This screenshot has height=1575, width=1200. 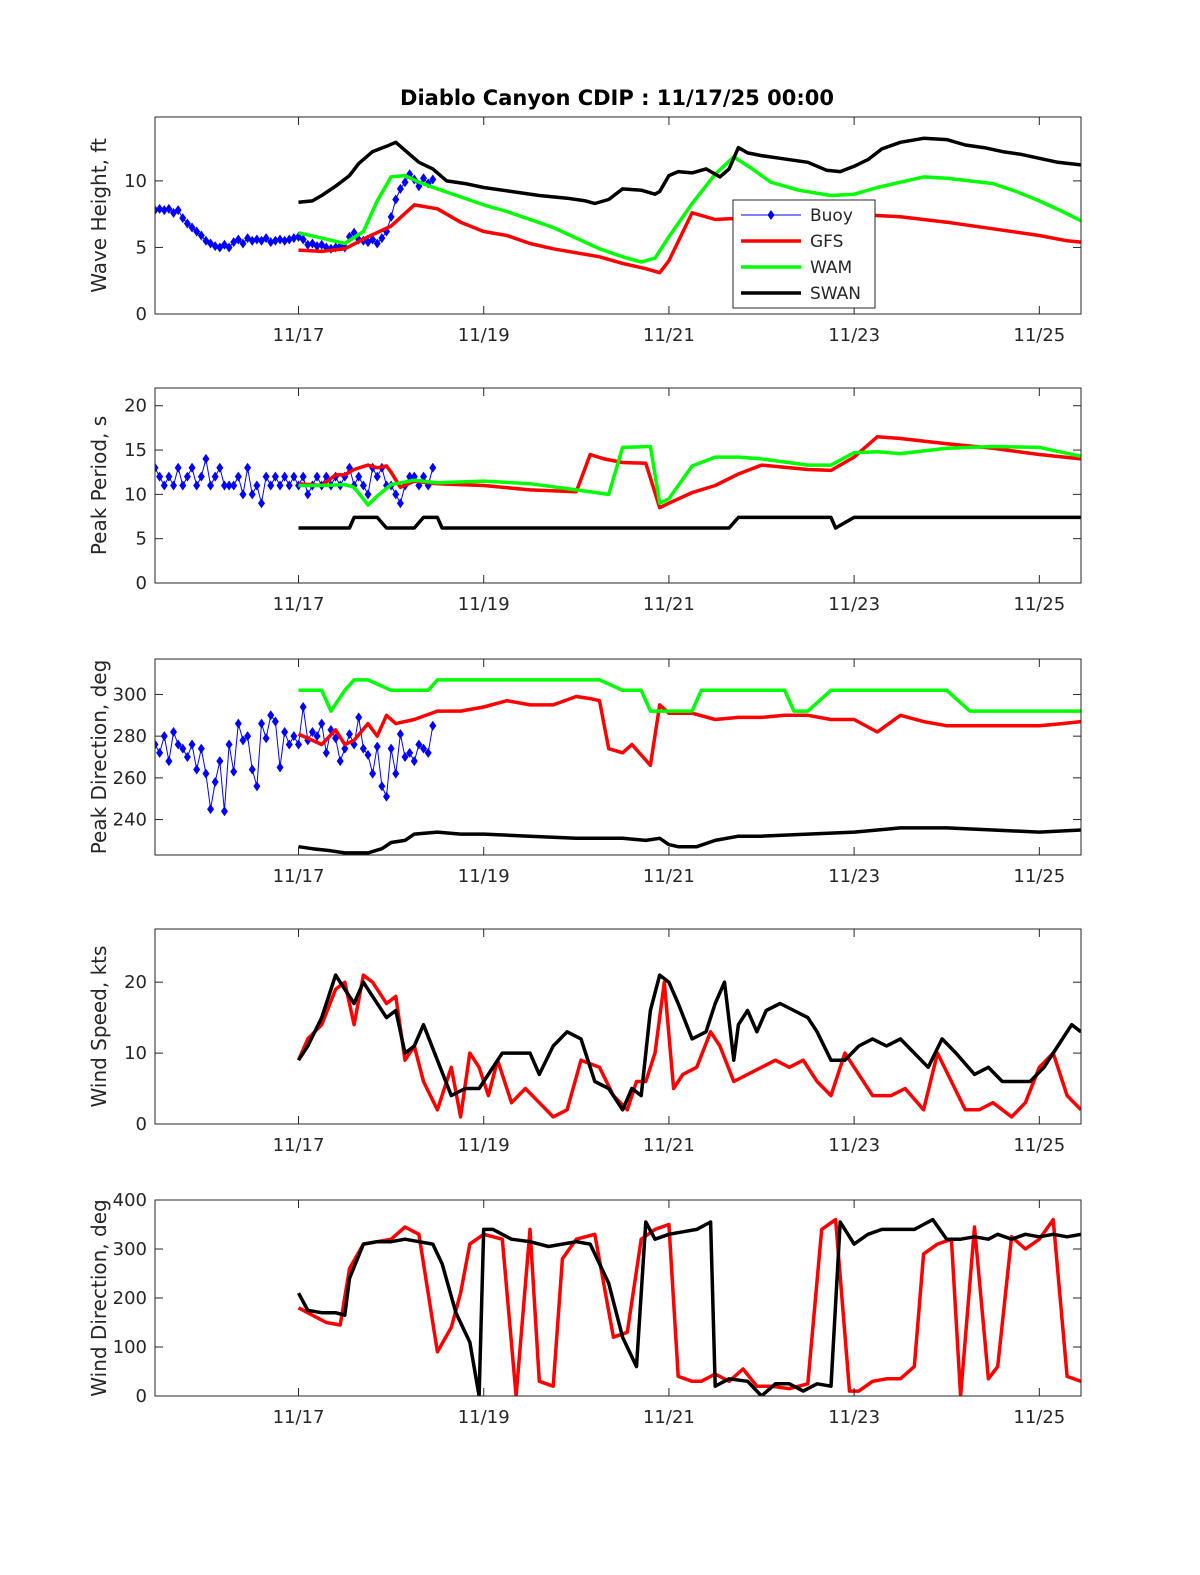 What do you see at coordinates (831, 268) in the screenshot?
I see `legend-label-wam: WAM` at bounding box center [831, 268].